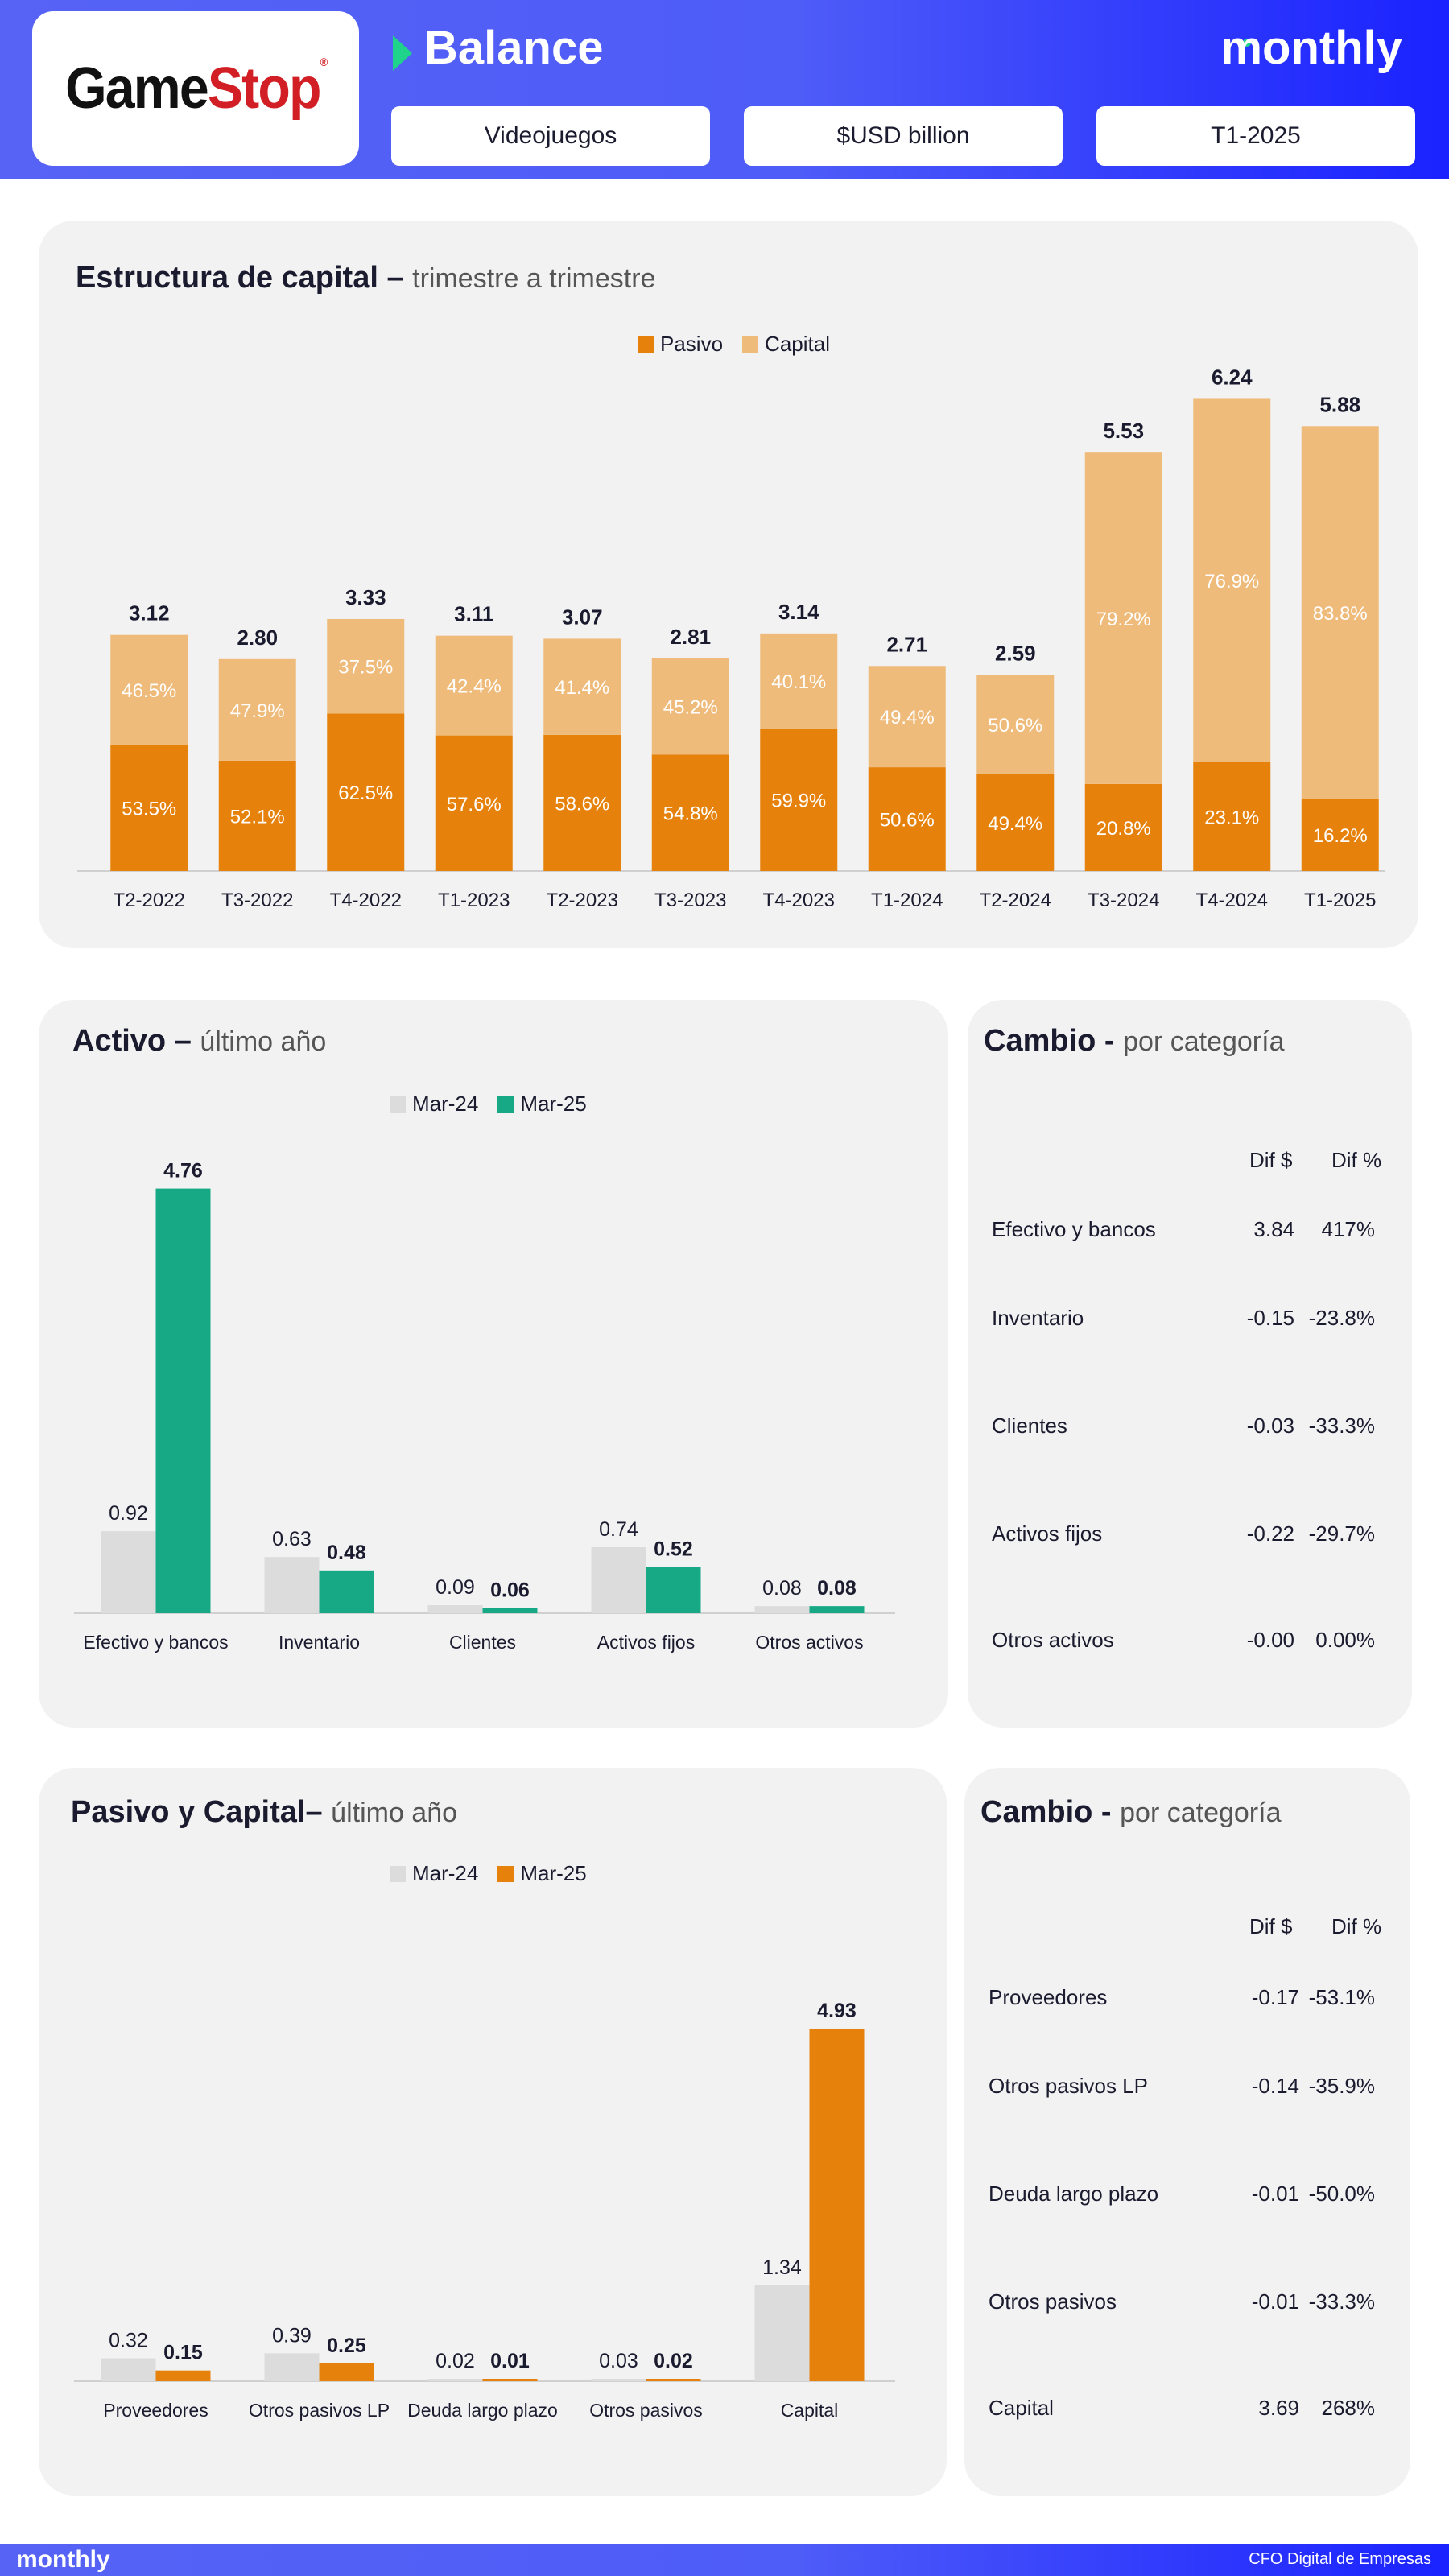  What do you see at coordinates (646, 344) in the screenshot?
I see `legend-swatch-pasivo` at bounding box center [646, 344].